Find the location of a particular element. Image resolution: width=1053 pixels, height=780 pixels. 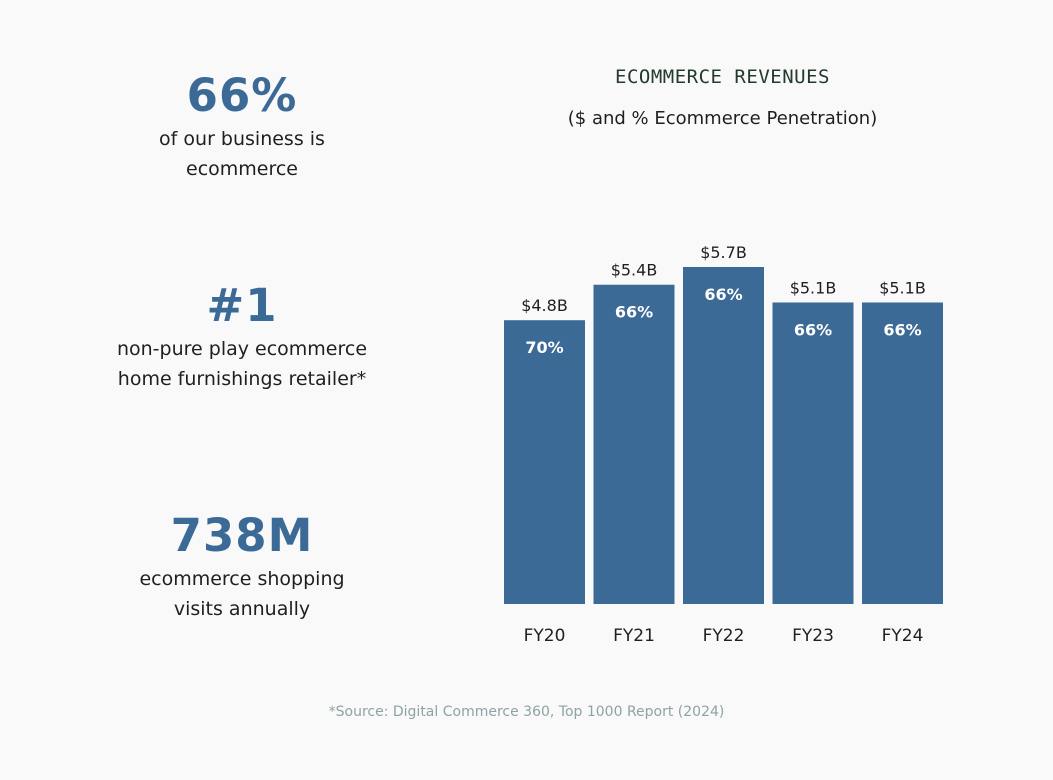

stat-description-line: ecommerce is located at coordinates (242, 169).